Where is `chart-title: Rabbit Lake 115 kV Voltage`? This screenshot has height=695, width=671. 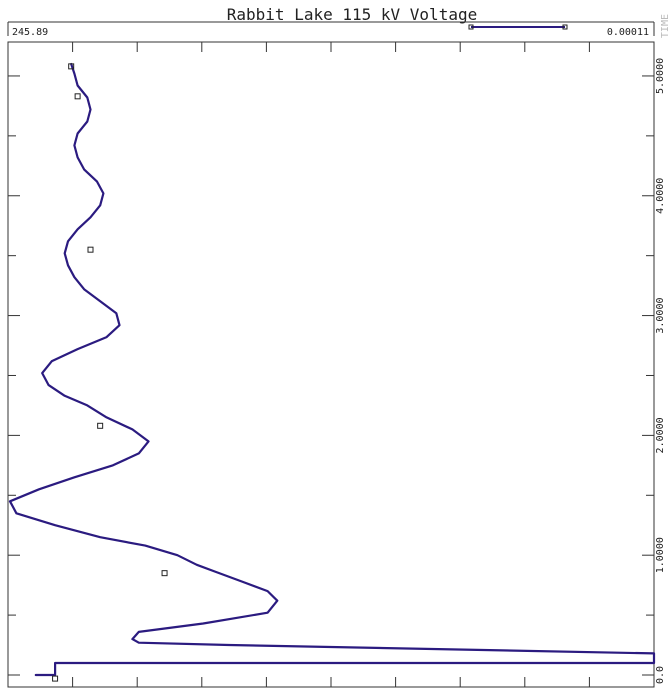
chart-title: Rabbit Lake 115 kV Voltage is located at coordinates (352, 14).